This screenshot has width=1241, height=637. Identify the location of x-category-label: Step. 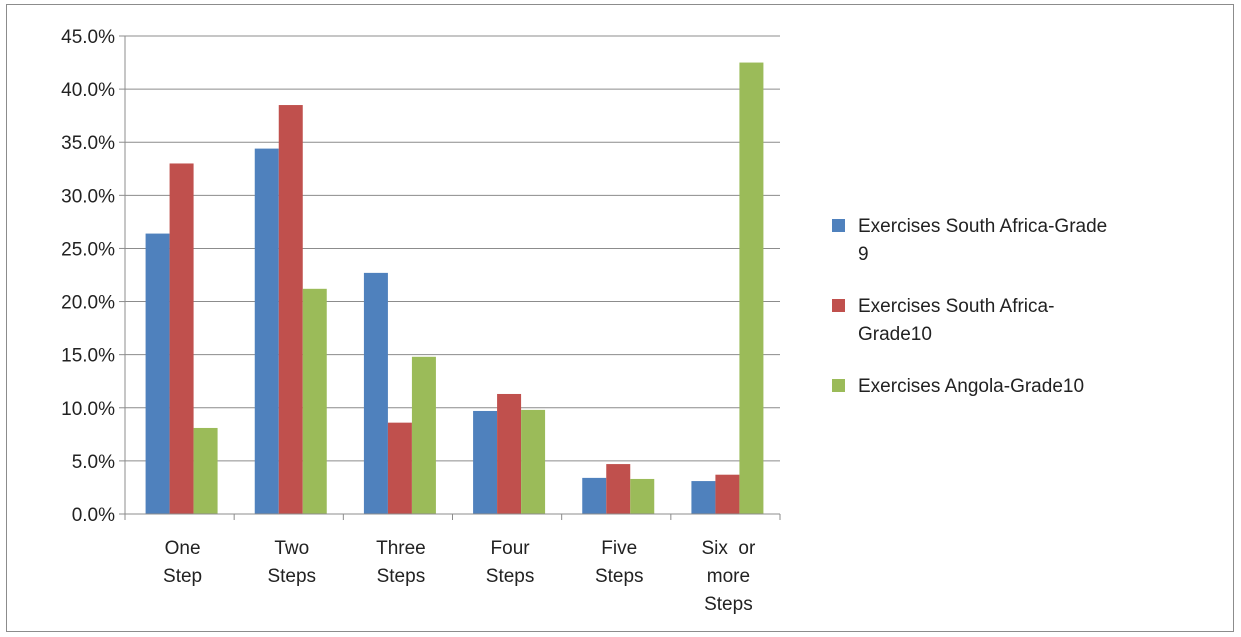
(182, 576).